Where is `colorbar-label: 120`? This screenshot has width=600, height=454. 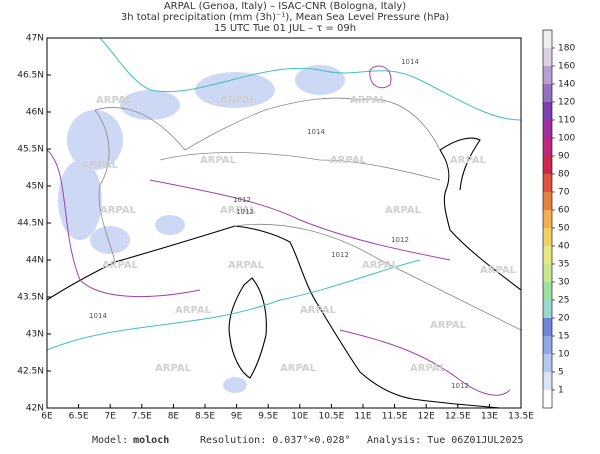 colorbar-label: 120 is located at coordinates (566, 103).